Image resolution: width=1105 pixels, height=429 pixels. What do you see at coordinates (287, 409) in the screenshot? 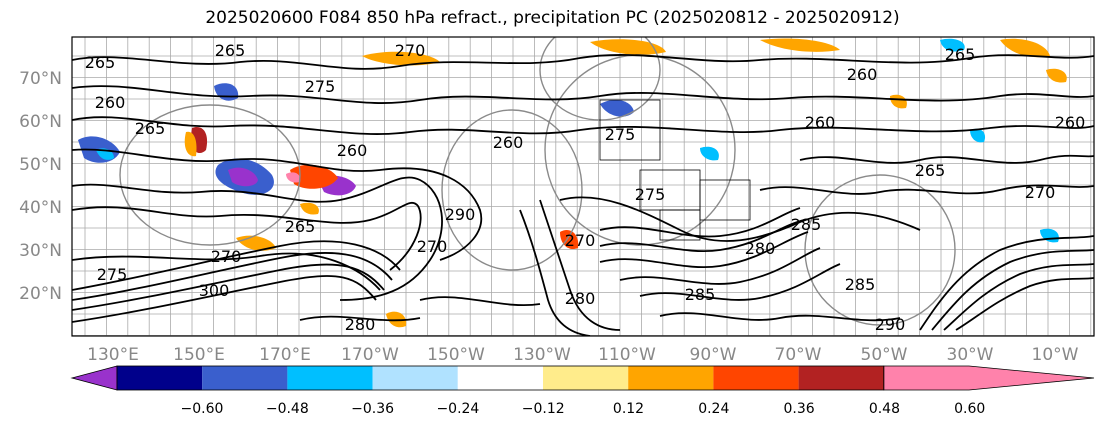
I see `colorbar-tick-label: −0.48` at bounding box center [287, 409].